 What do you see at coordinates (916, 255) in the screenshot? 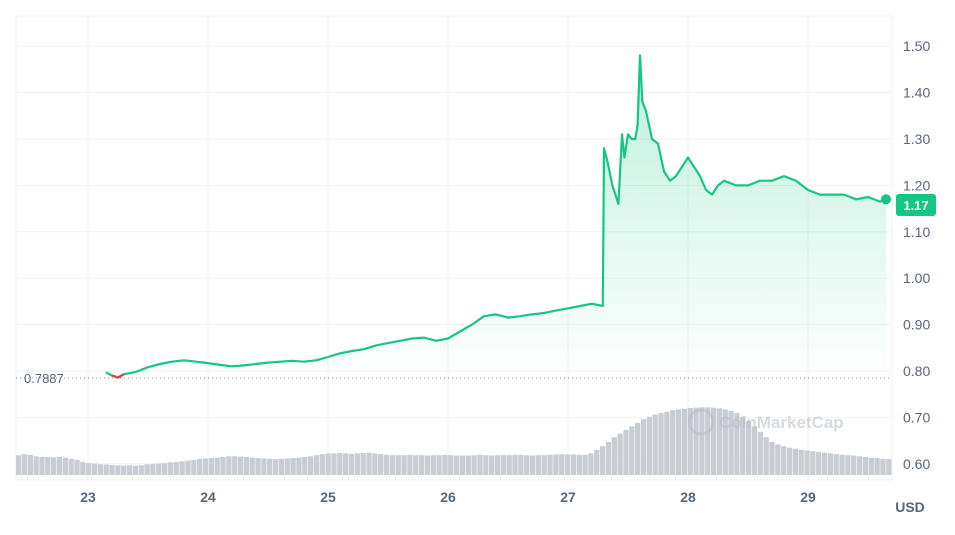
I see `y-axis: 0.60 0.70 0.80 0.90 1.00 1.10 1.20 1.30 1.40 1.50` at bounding box center [916, 255].